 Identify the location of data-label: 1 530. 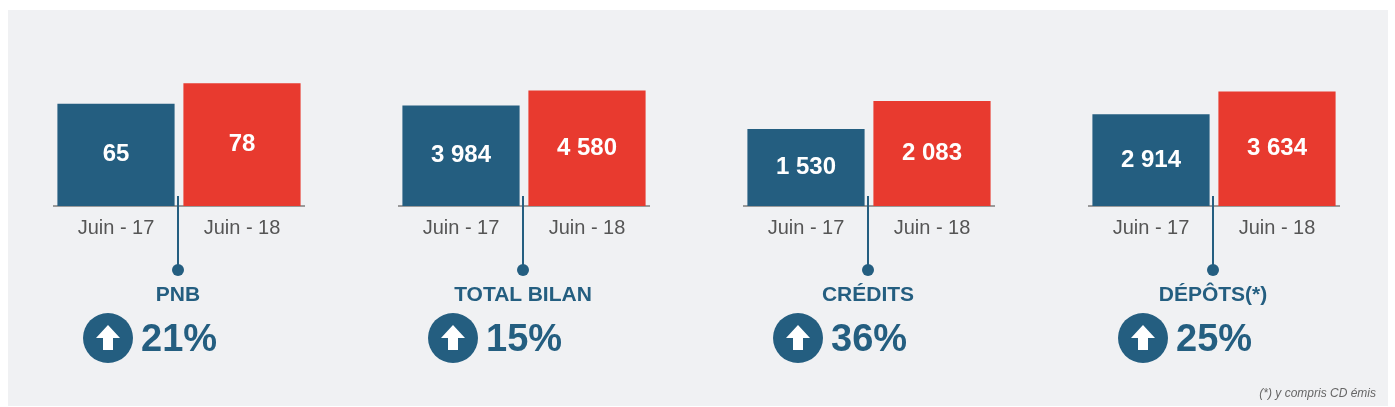
(806, 166).